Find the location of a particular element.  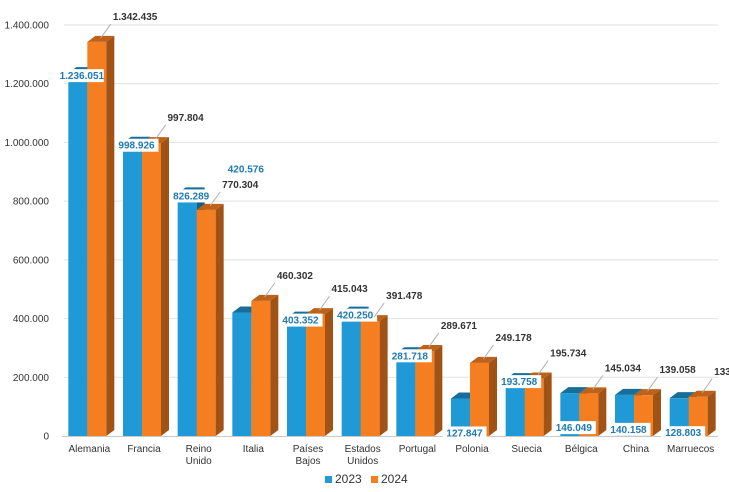

data-label-2024: 770.304 is located at coordinates (240, 185).